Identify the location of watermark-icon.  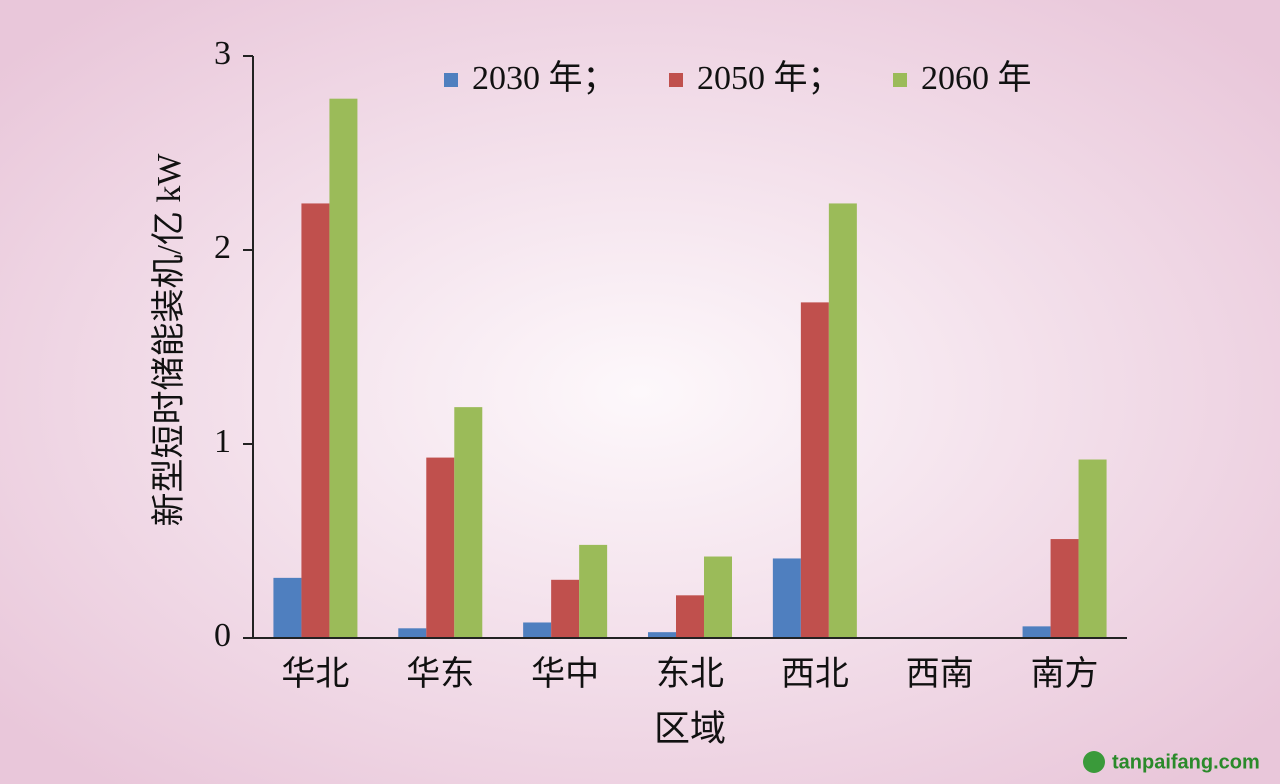
(1094, 762).